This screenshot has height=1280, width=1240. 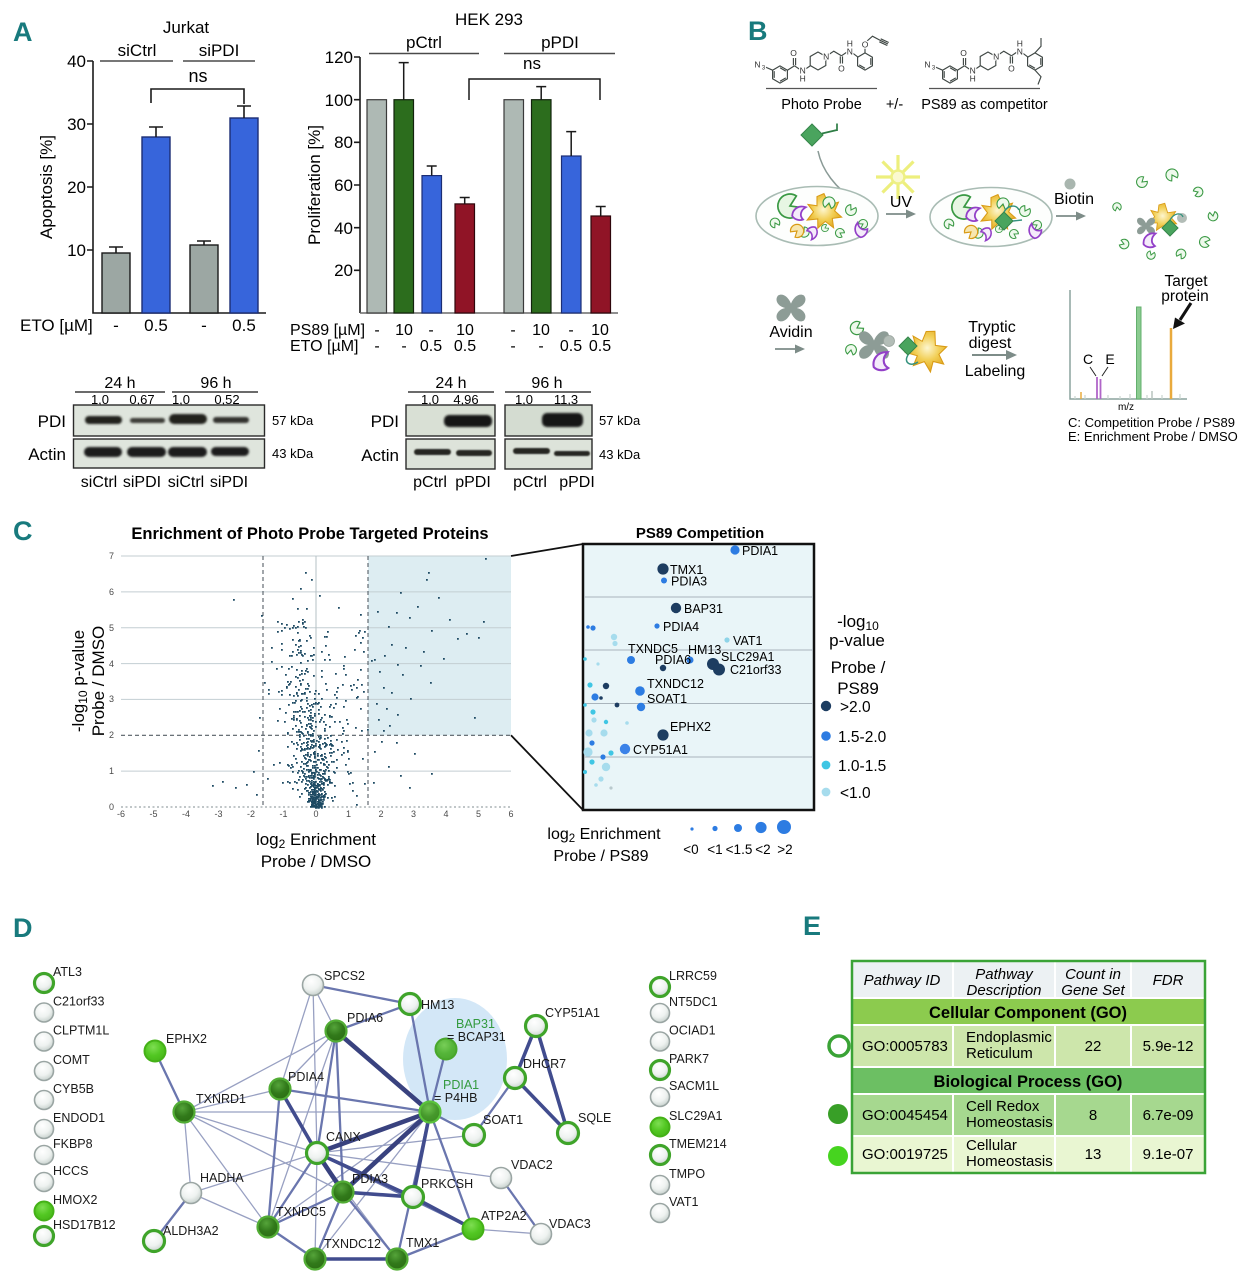 I want to click on svg-text: -3, so click(x=218, y=814).